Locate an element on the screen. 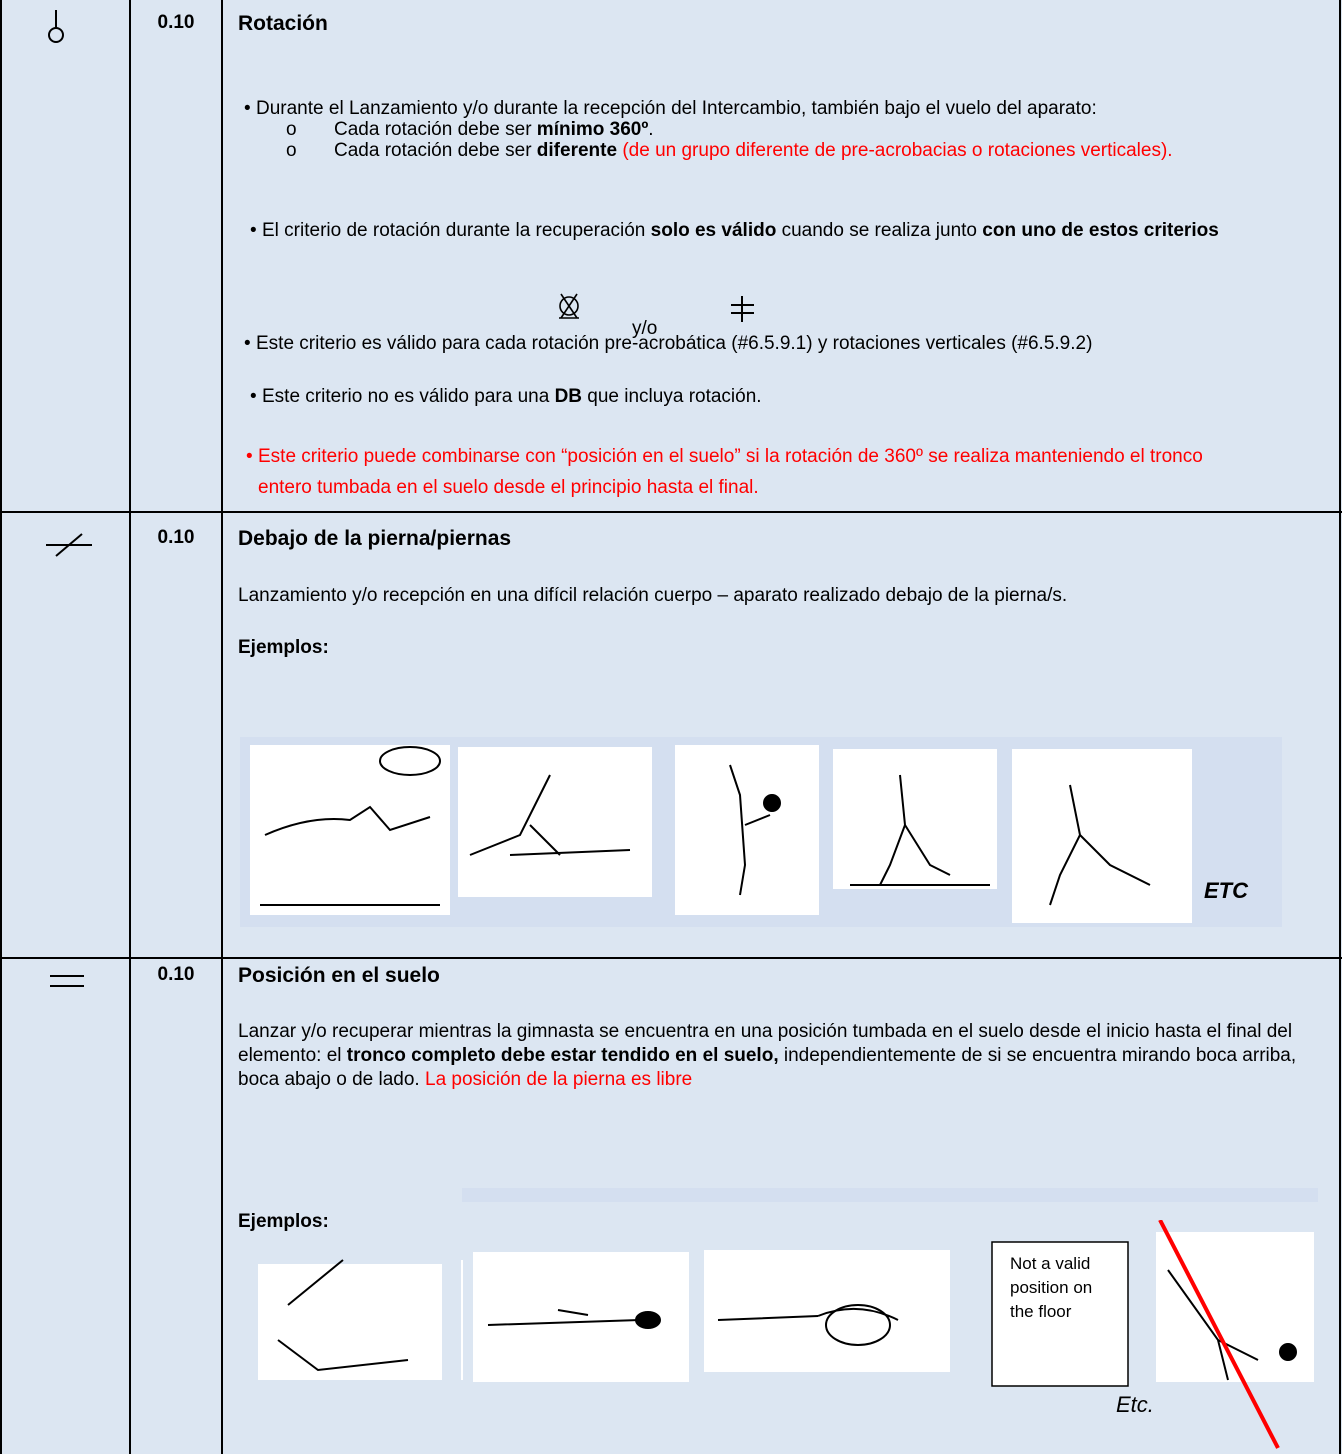  etc-label: Etc. is located at coordinates (1135, 1404).